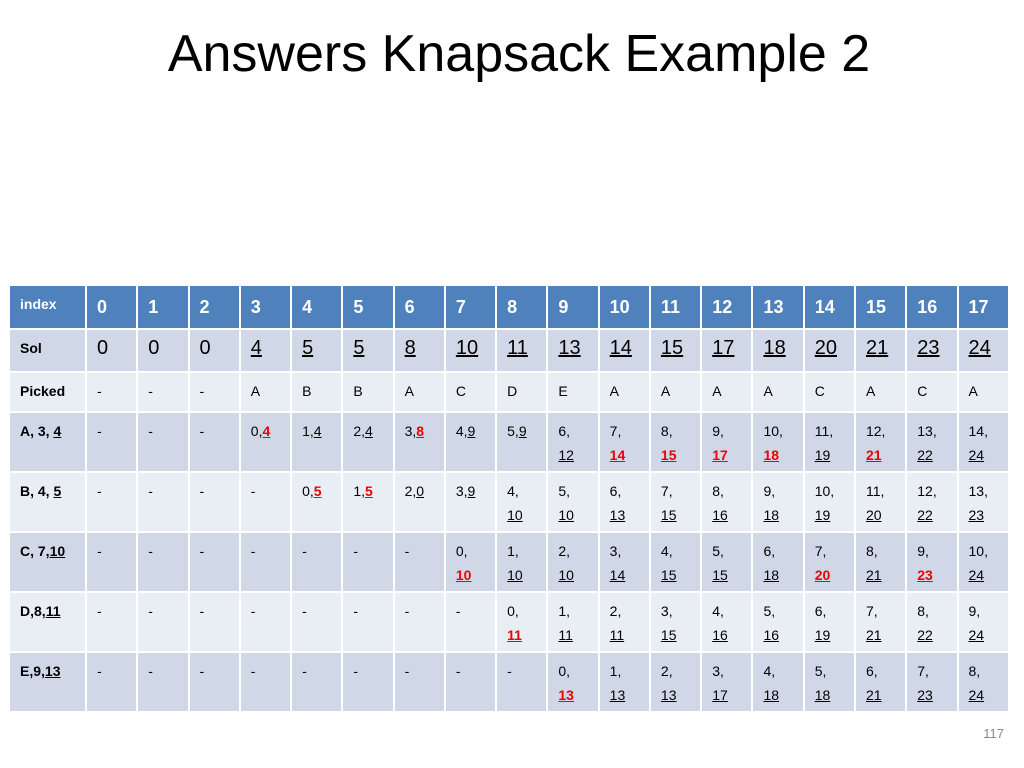 This screenshot has width=1024, height=768. I want to click on header-cell: 16, so click(932, 307).